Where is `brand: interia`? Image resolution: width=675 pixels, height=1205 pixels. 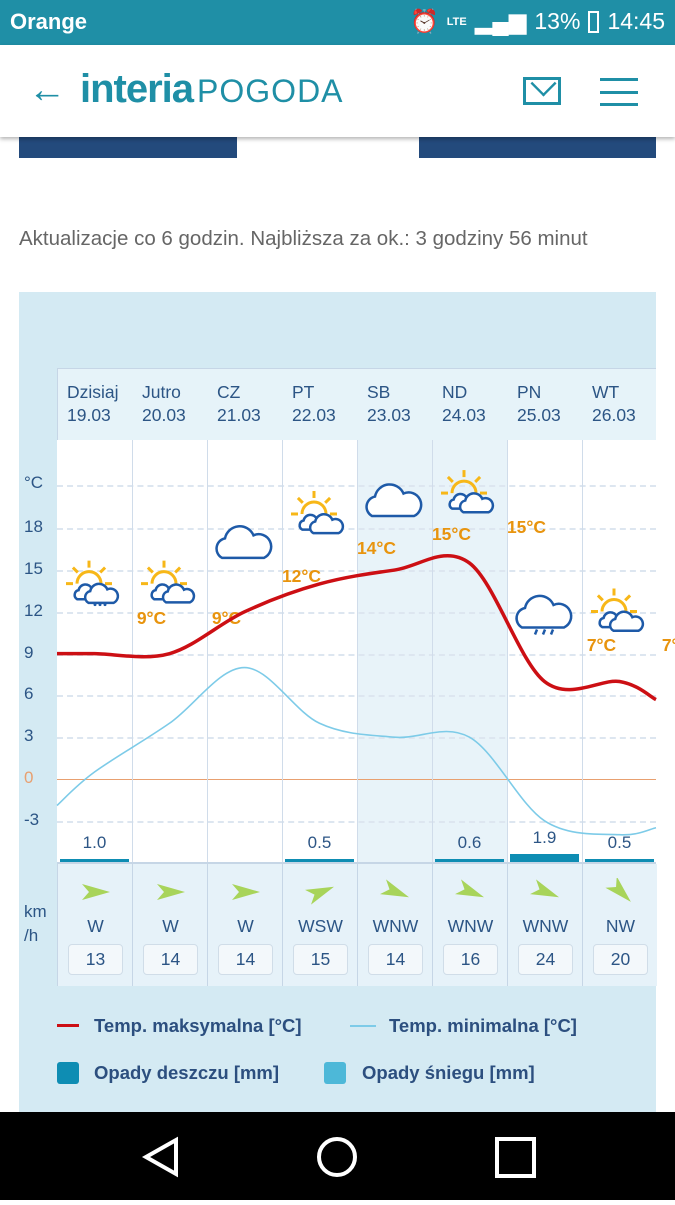 brand: interia is located at coordinates (137, 89).